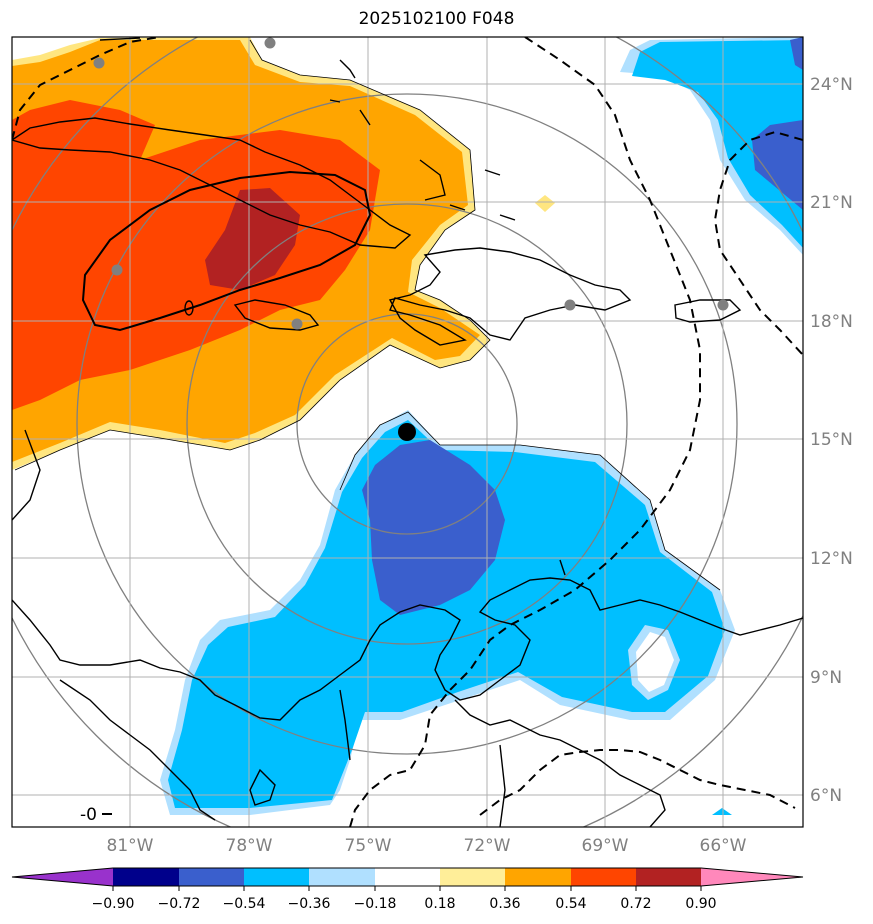 This screenshot has height=924, width=873. I want to click on colorbar-tick-0: −0.90, so click(113, 904).